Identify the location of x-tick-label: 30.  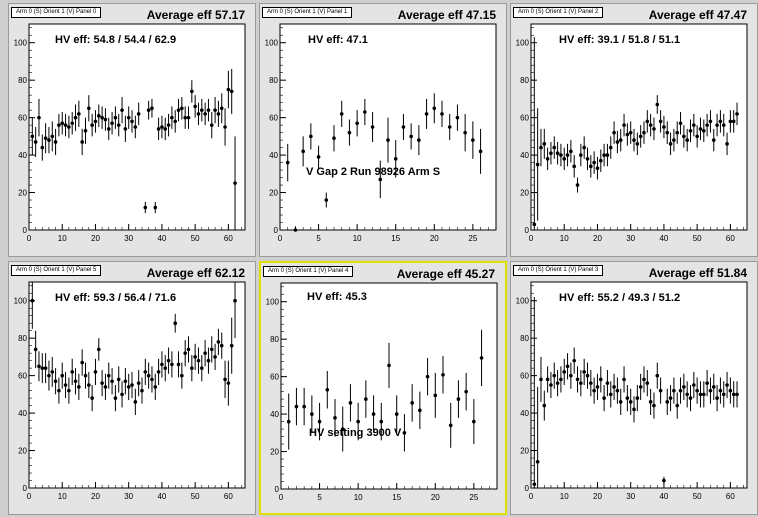
(128, 238).